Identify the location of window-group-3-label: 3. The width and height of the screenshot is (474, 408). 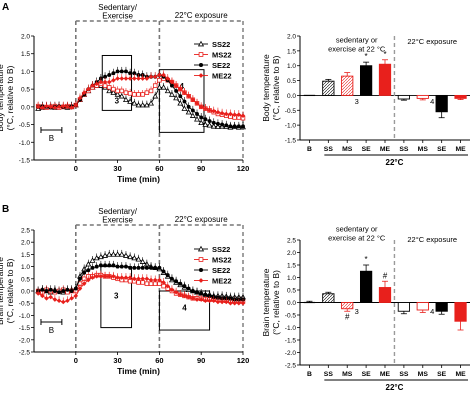
(357, 101).